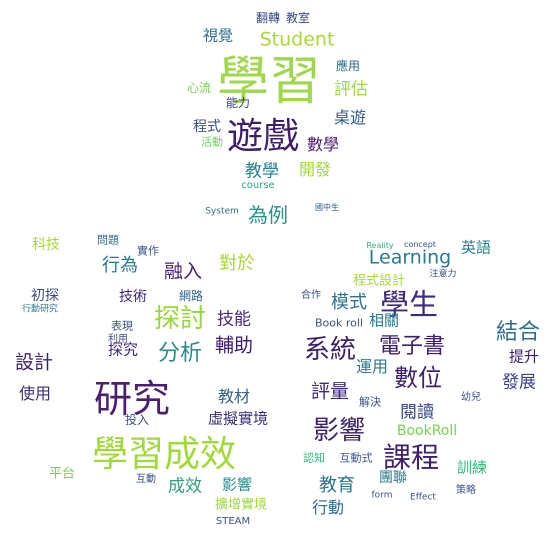  I want to click on cloud-word: 互動式, so click(356, 458).